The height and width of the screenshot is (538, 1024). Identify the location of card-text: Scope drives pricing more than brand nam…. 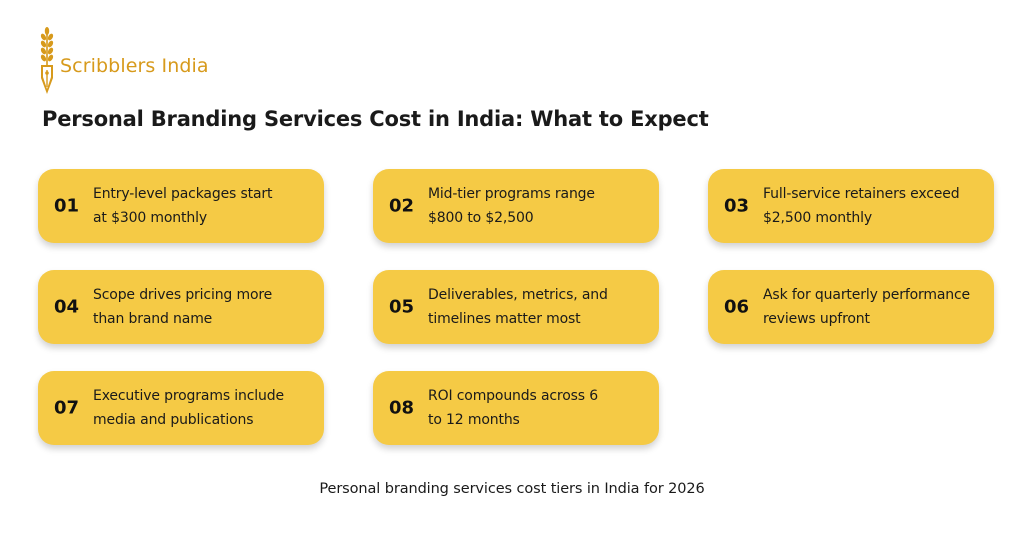
(206, 307).